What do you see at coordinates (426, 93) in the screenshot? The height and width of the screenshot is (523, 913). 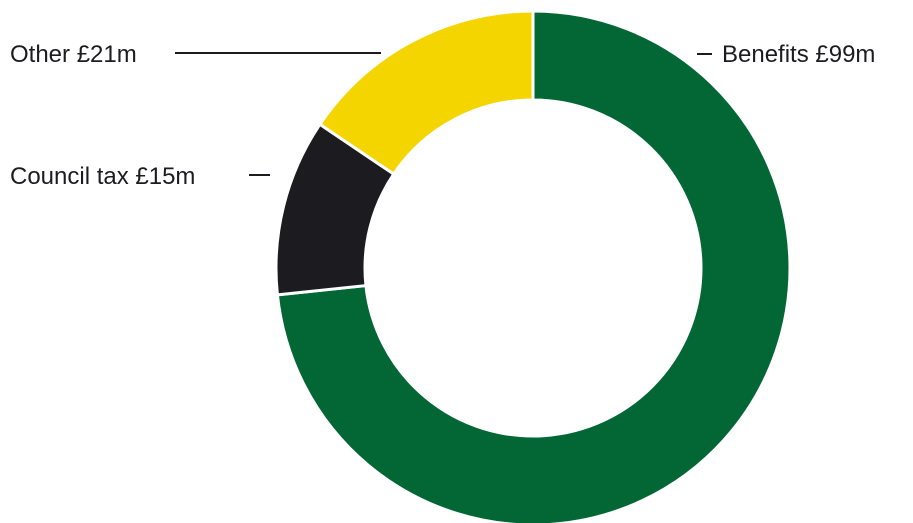 I see `slice-other` at bounding box center [426, 93].